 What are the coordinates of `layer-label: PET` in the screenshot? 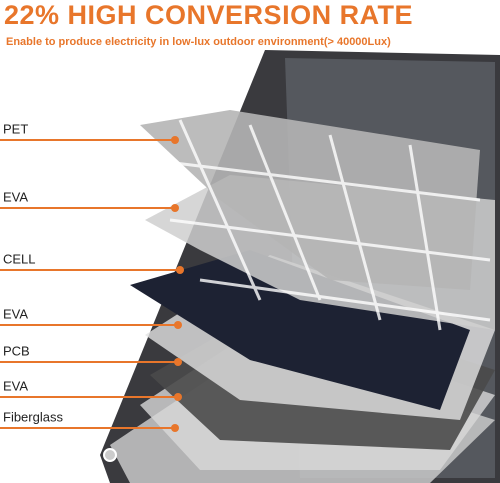 It's located at (15, 128).